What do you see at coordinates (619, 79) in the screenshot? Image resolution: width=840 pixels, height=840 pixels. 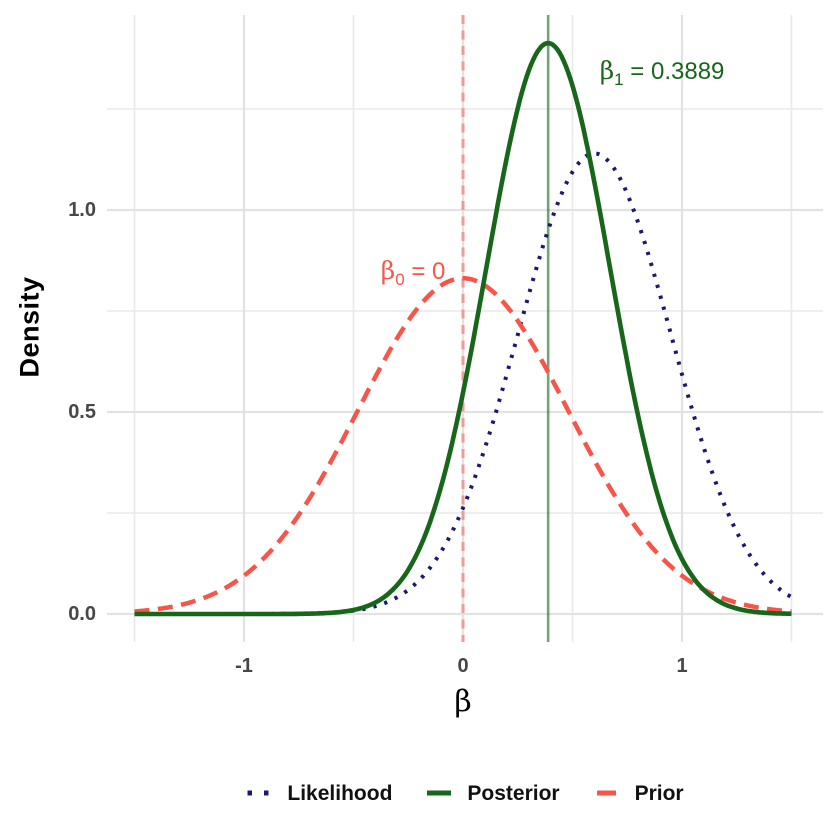 I see `beta-subscript: 1` at bounding box center [619, 79].